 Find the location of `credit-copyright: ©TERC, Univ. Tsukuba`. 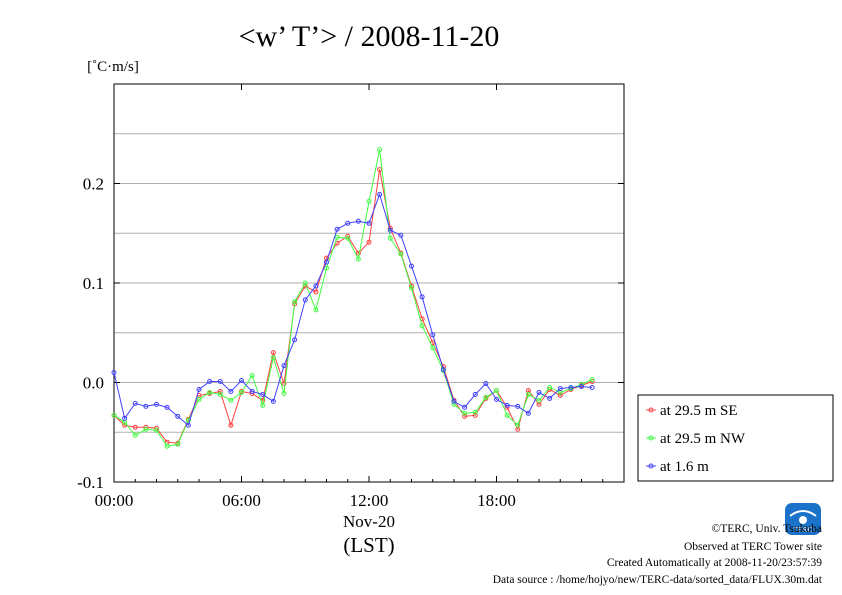

credit-copyright: ©TERC, Univ. Tsukuba is located at coordinates (767, 529).